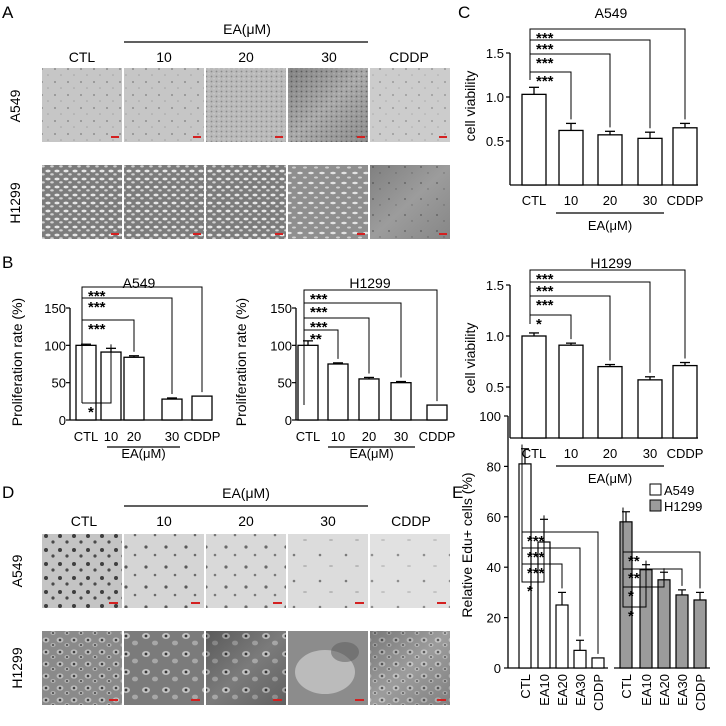 Image resolution: width=726 pixels, height=726 pixels. What do you see at coordinates (534, 453) in the screenshot?
I see `c-h1299-xtick-label-0: CTL` at bounding box center [534, 453].